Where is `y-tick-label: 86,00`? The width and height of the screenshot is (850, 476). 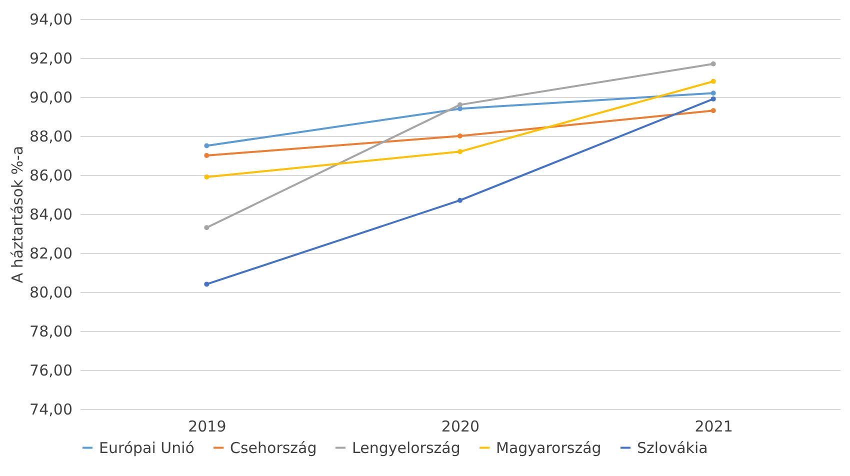 y-tick-label: 86,00 is located at coordinates (51, 175).